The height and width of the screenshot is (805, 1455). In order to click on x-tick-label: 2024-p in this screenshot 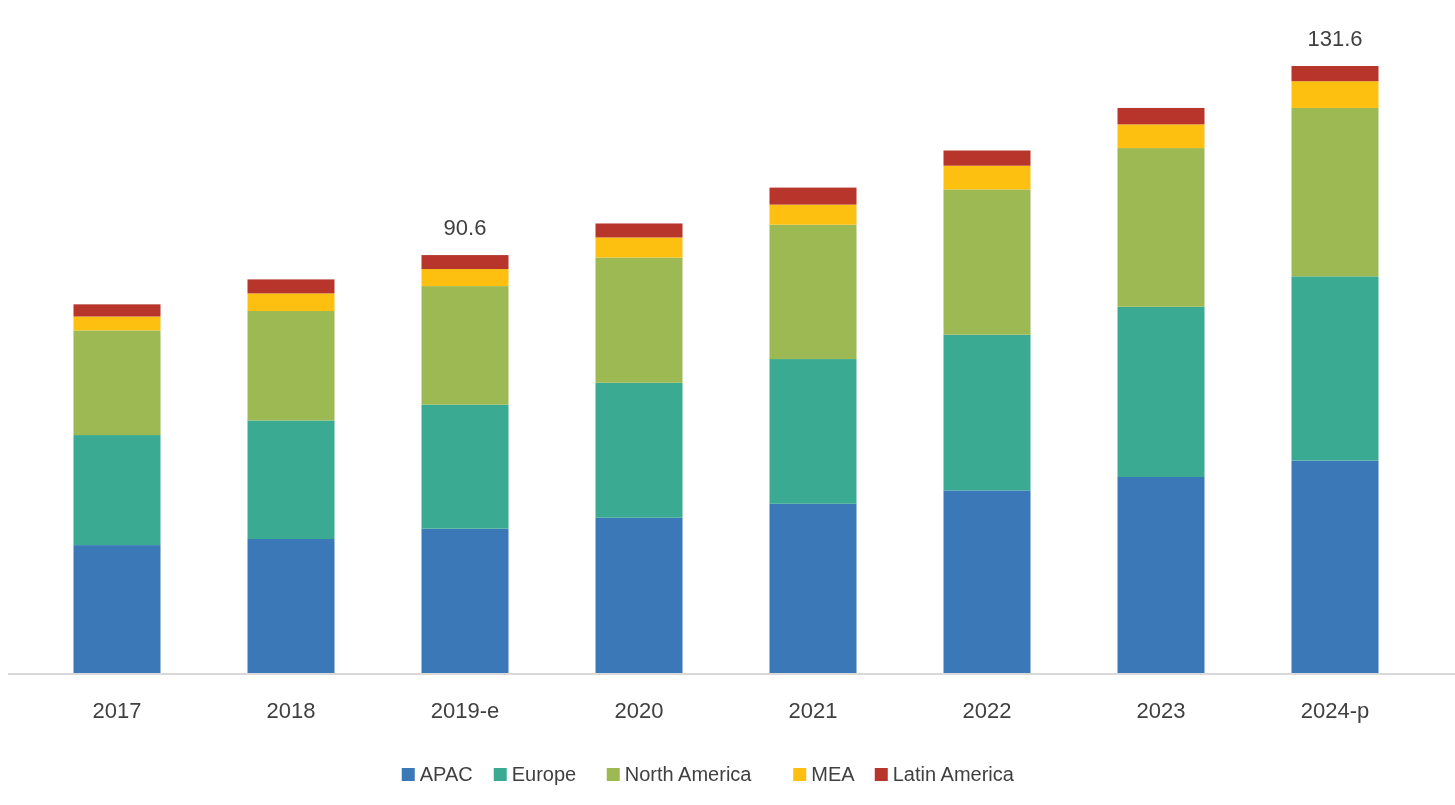, I will do `click(1335, 710)`.